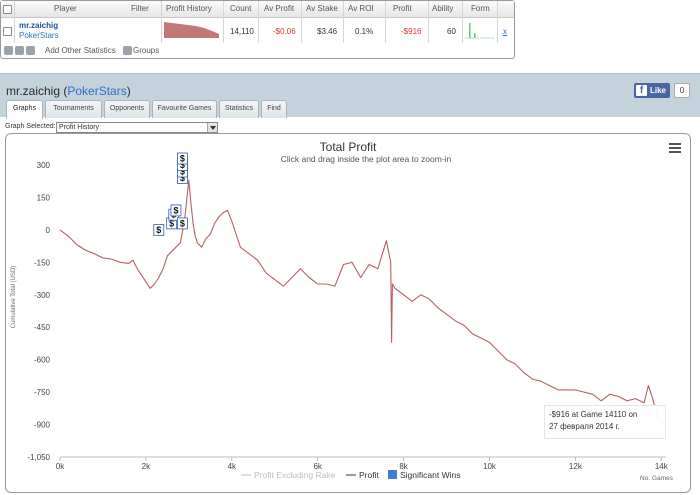 The width and height of the screenshot is (700, 495). I want to click on header-count: Count, so click(241, 8).